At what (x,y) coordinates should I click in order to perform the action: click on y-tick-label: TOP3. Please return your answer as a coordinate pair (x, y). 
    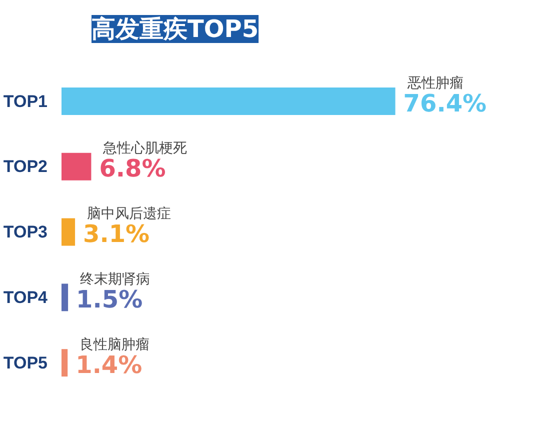
    Looking at the image, I should click on (25, 232).